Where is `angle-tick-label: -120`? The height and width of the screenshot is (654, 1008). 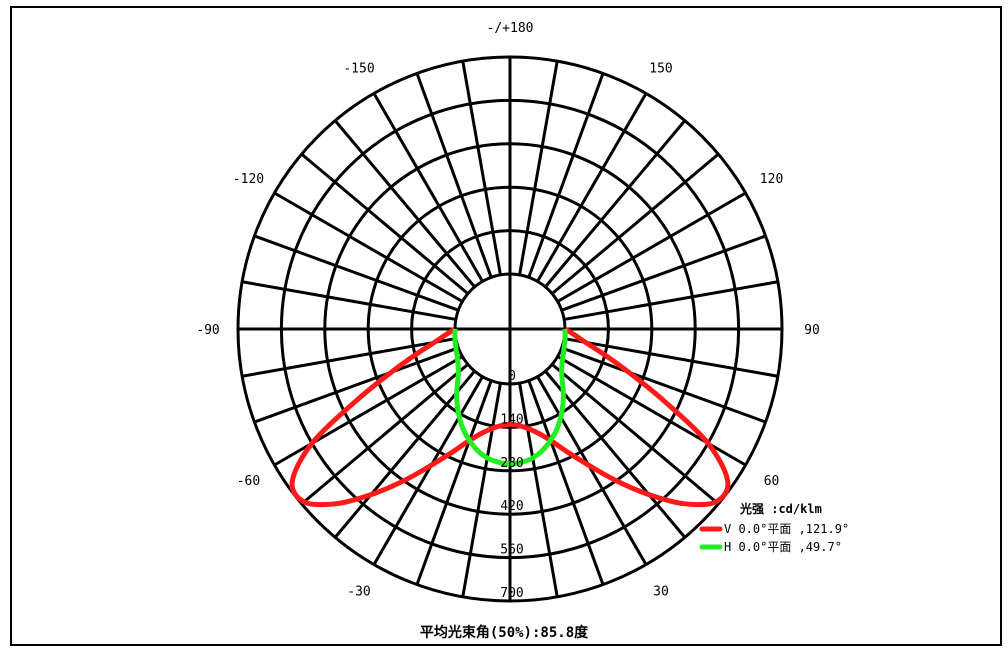
angle-tick-label: -120 is located at coordinates (248, 179).